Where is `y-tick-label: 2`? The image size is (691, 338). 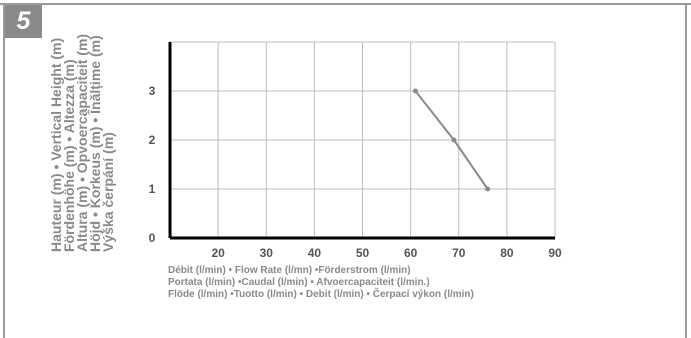 y-tick-label: 2 is located at coordinates (152, 140).